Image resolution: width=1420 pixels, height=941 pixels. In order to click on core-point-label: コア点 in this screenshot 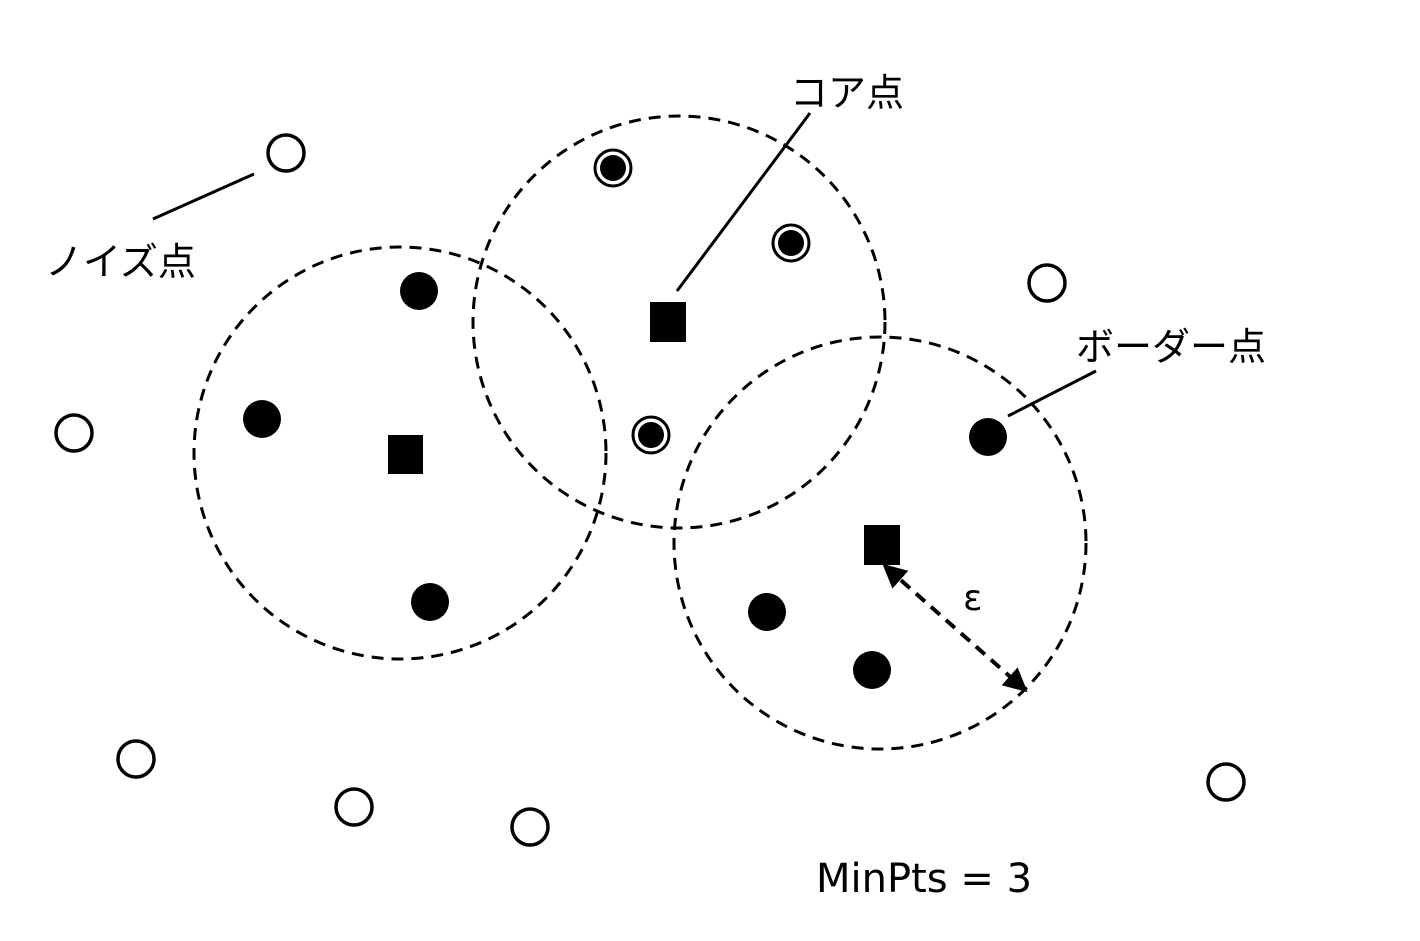, I will do `click(847, 93)`.